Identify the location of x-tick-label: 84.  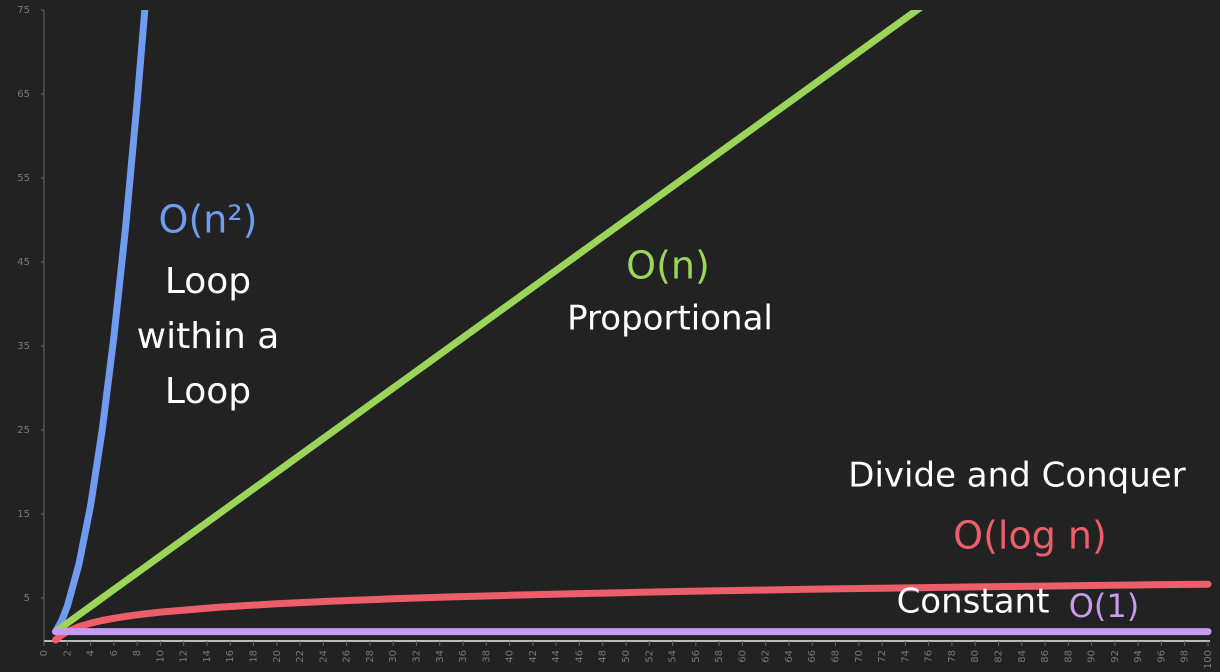
(1022, 656).